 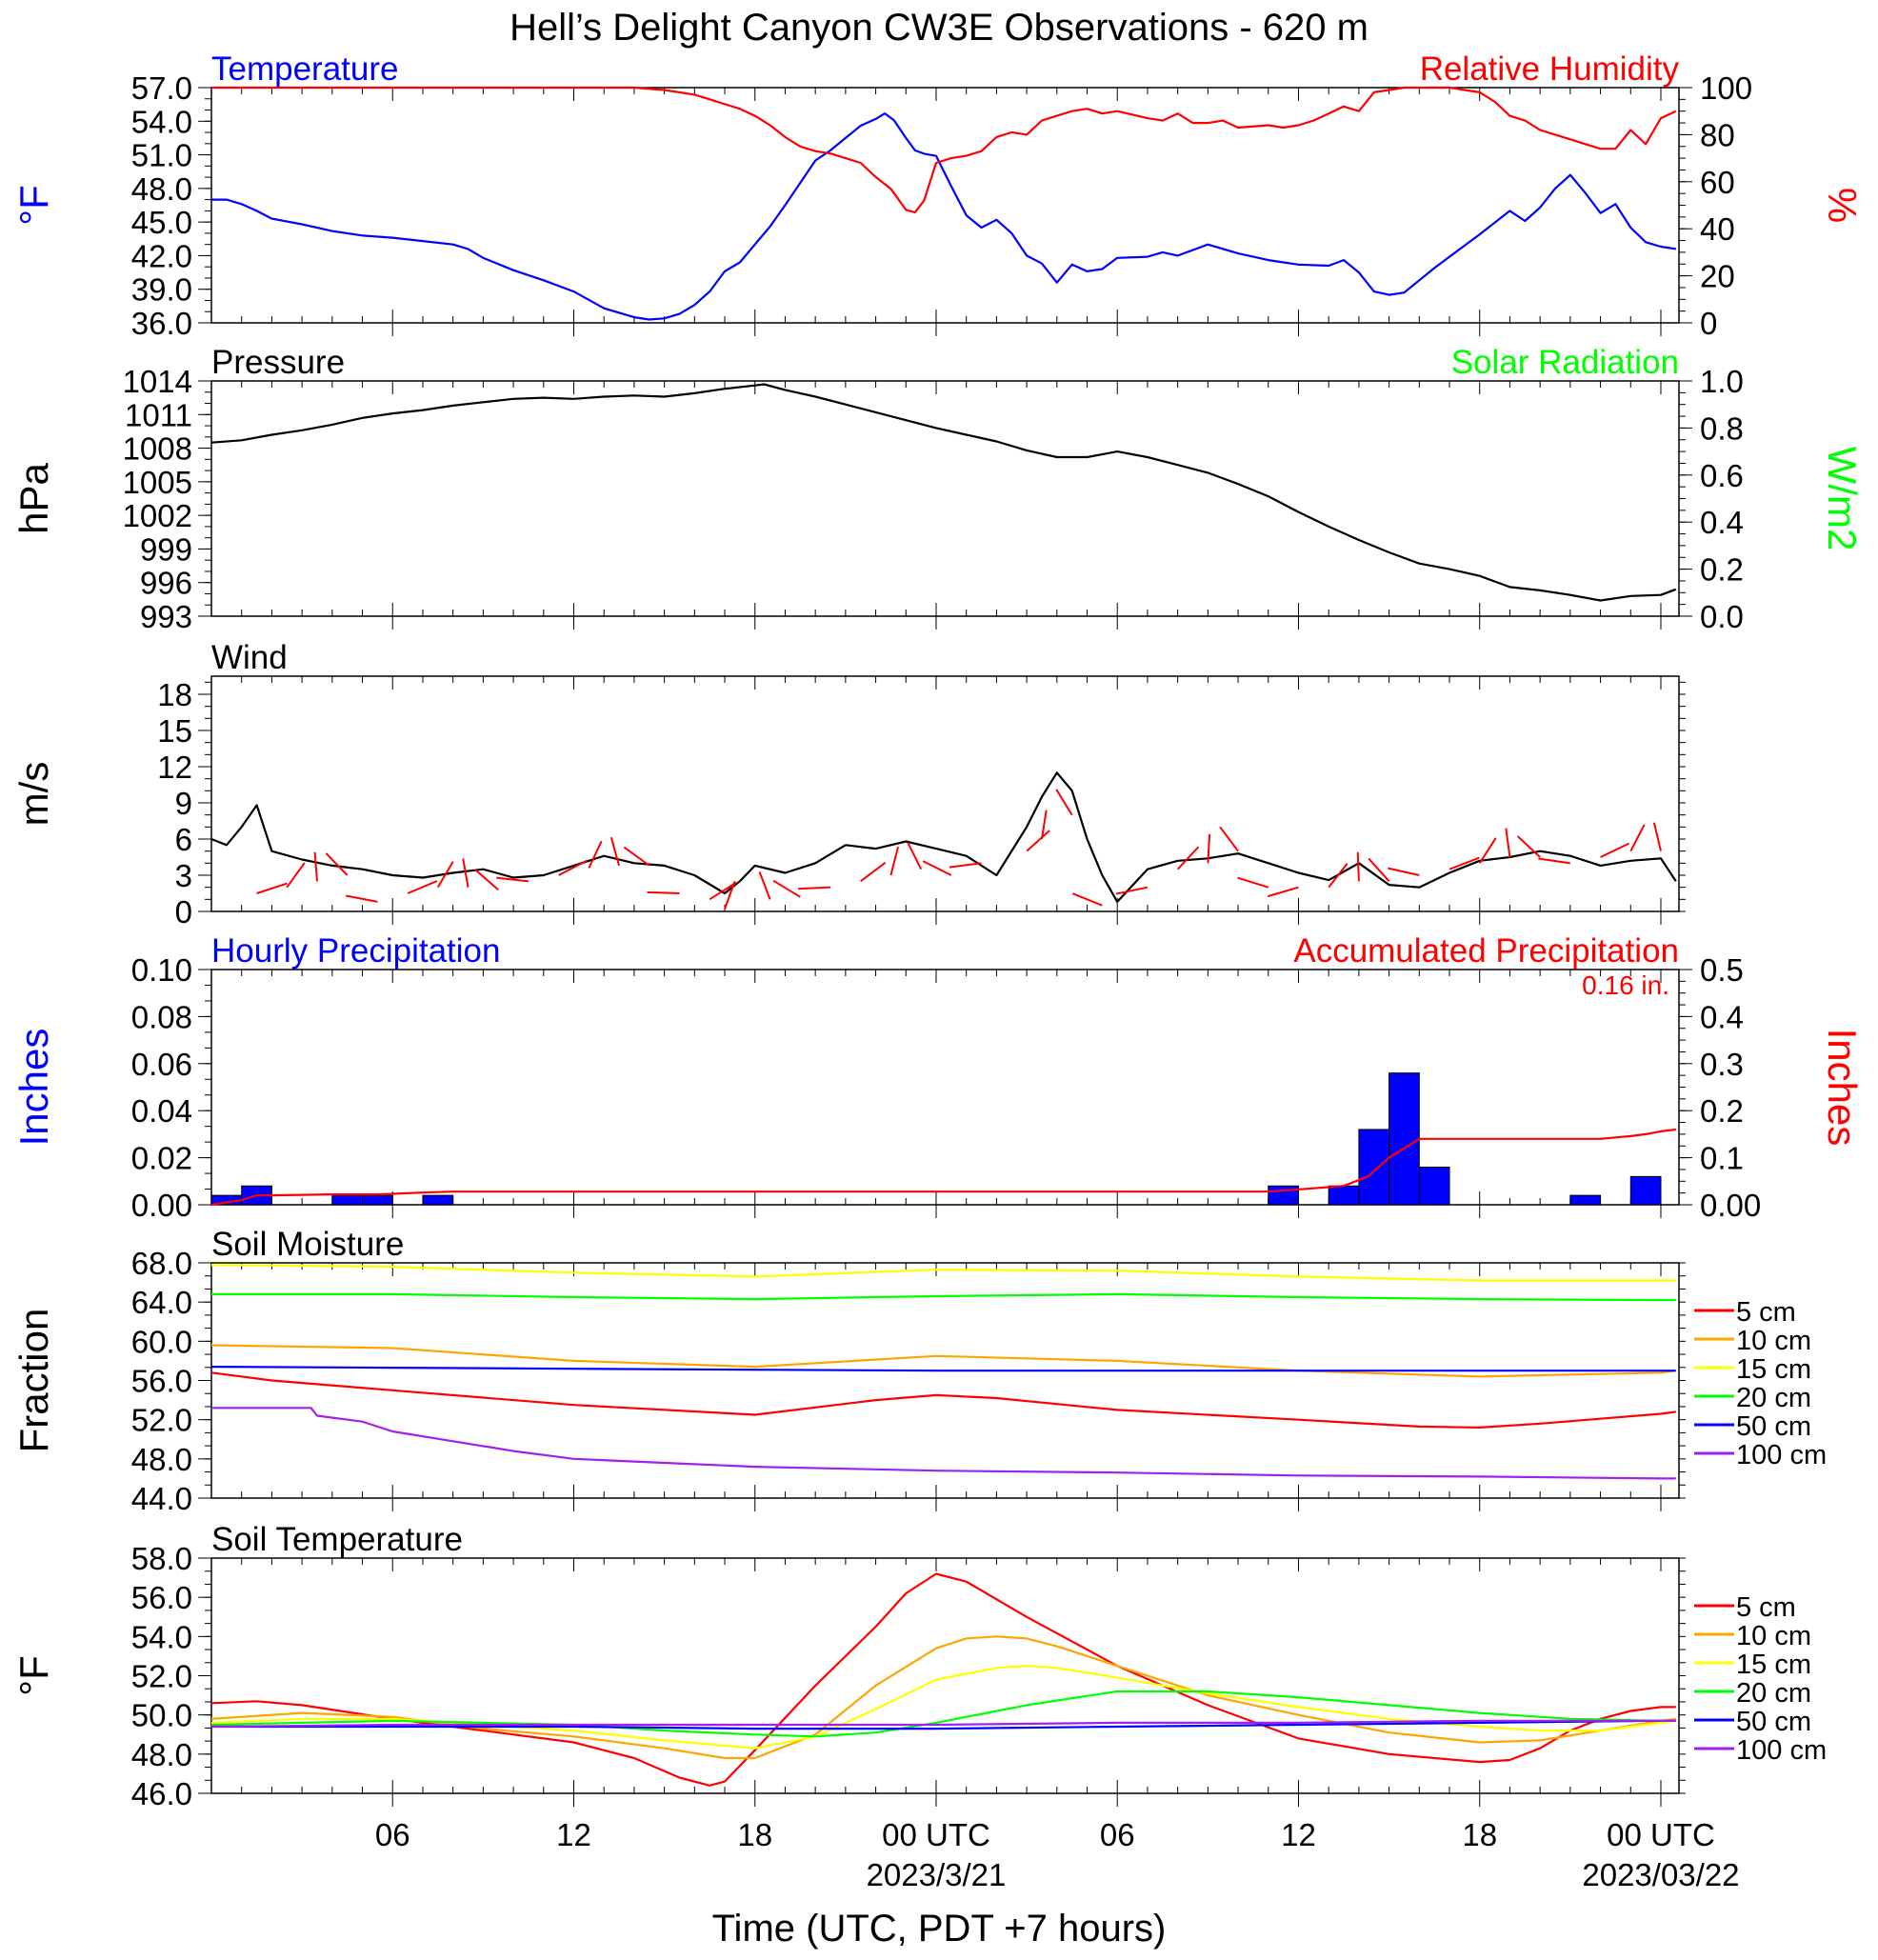 What do you see at coordinates (1773, 1636) in the screenshot?
I see `legend-label: 10 cm` at bounding box center [1773, 1636].